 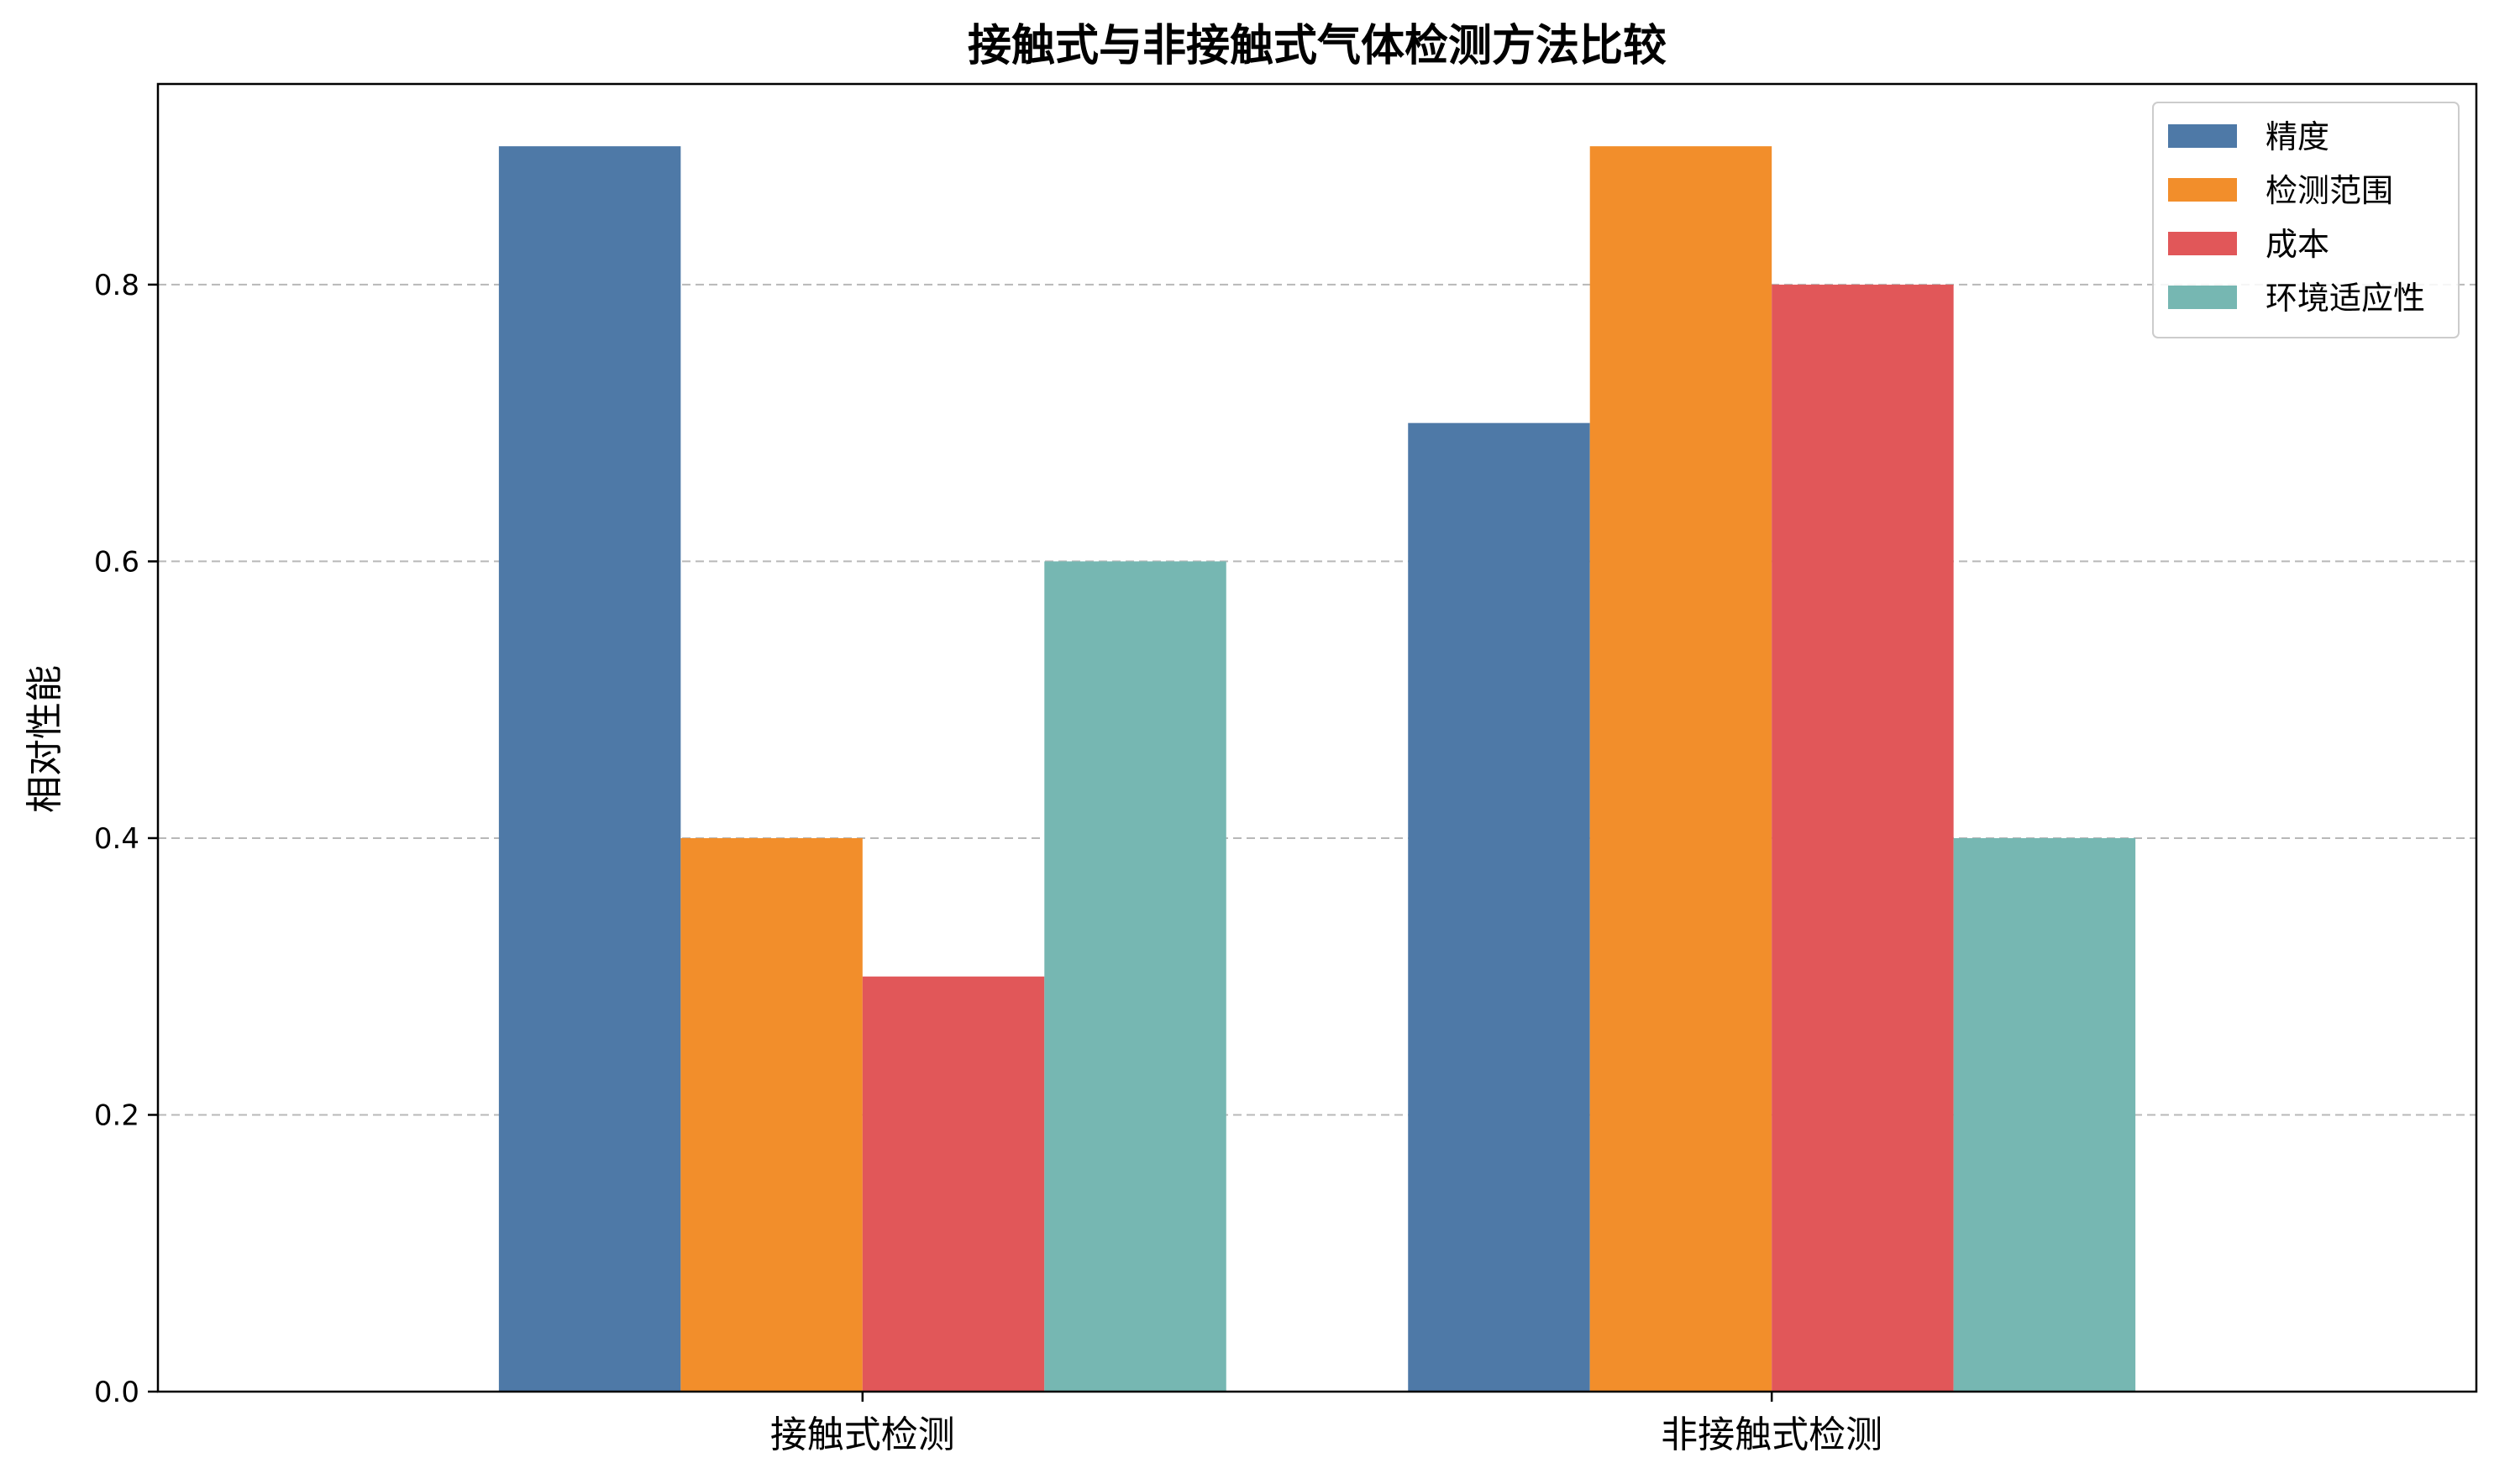 I want to click on x-tick-label-1: 非接触式检测, so click(x=1772, y=1434).